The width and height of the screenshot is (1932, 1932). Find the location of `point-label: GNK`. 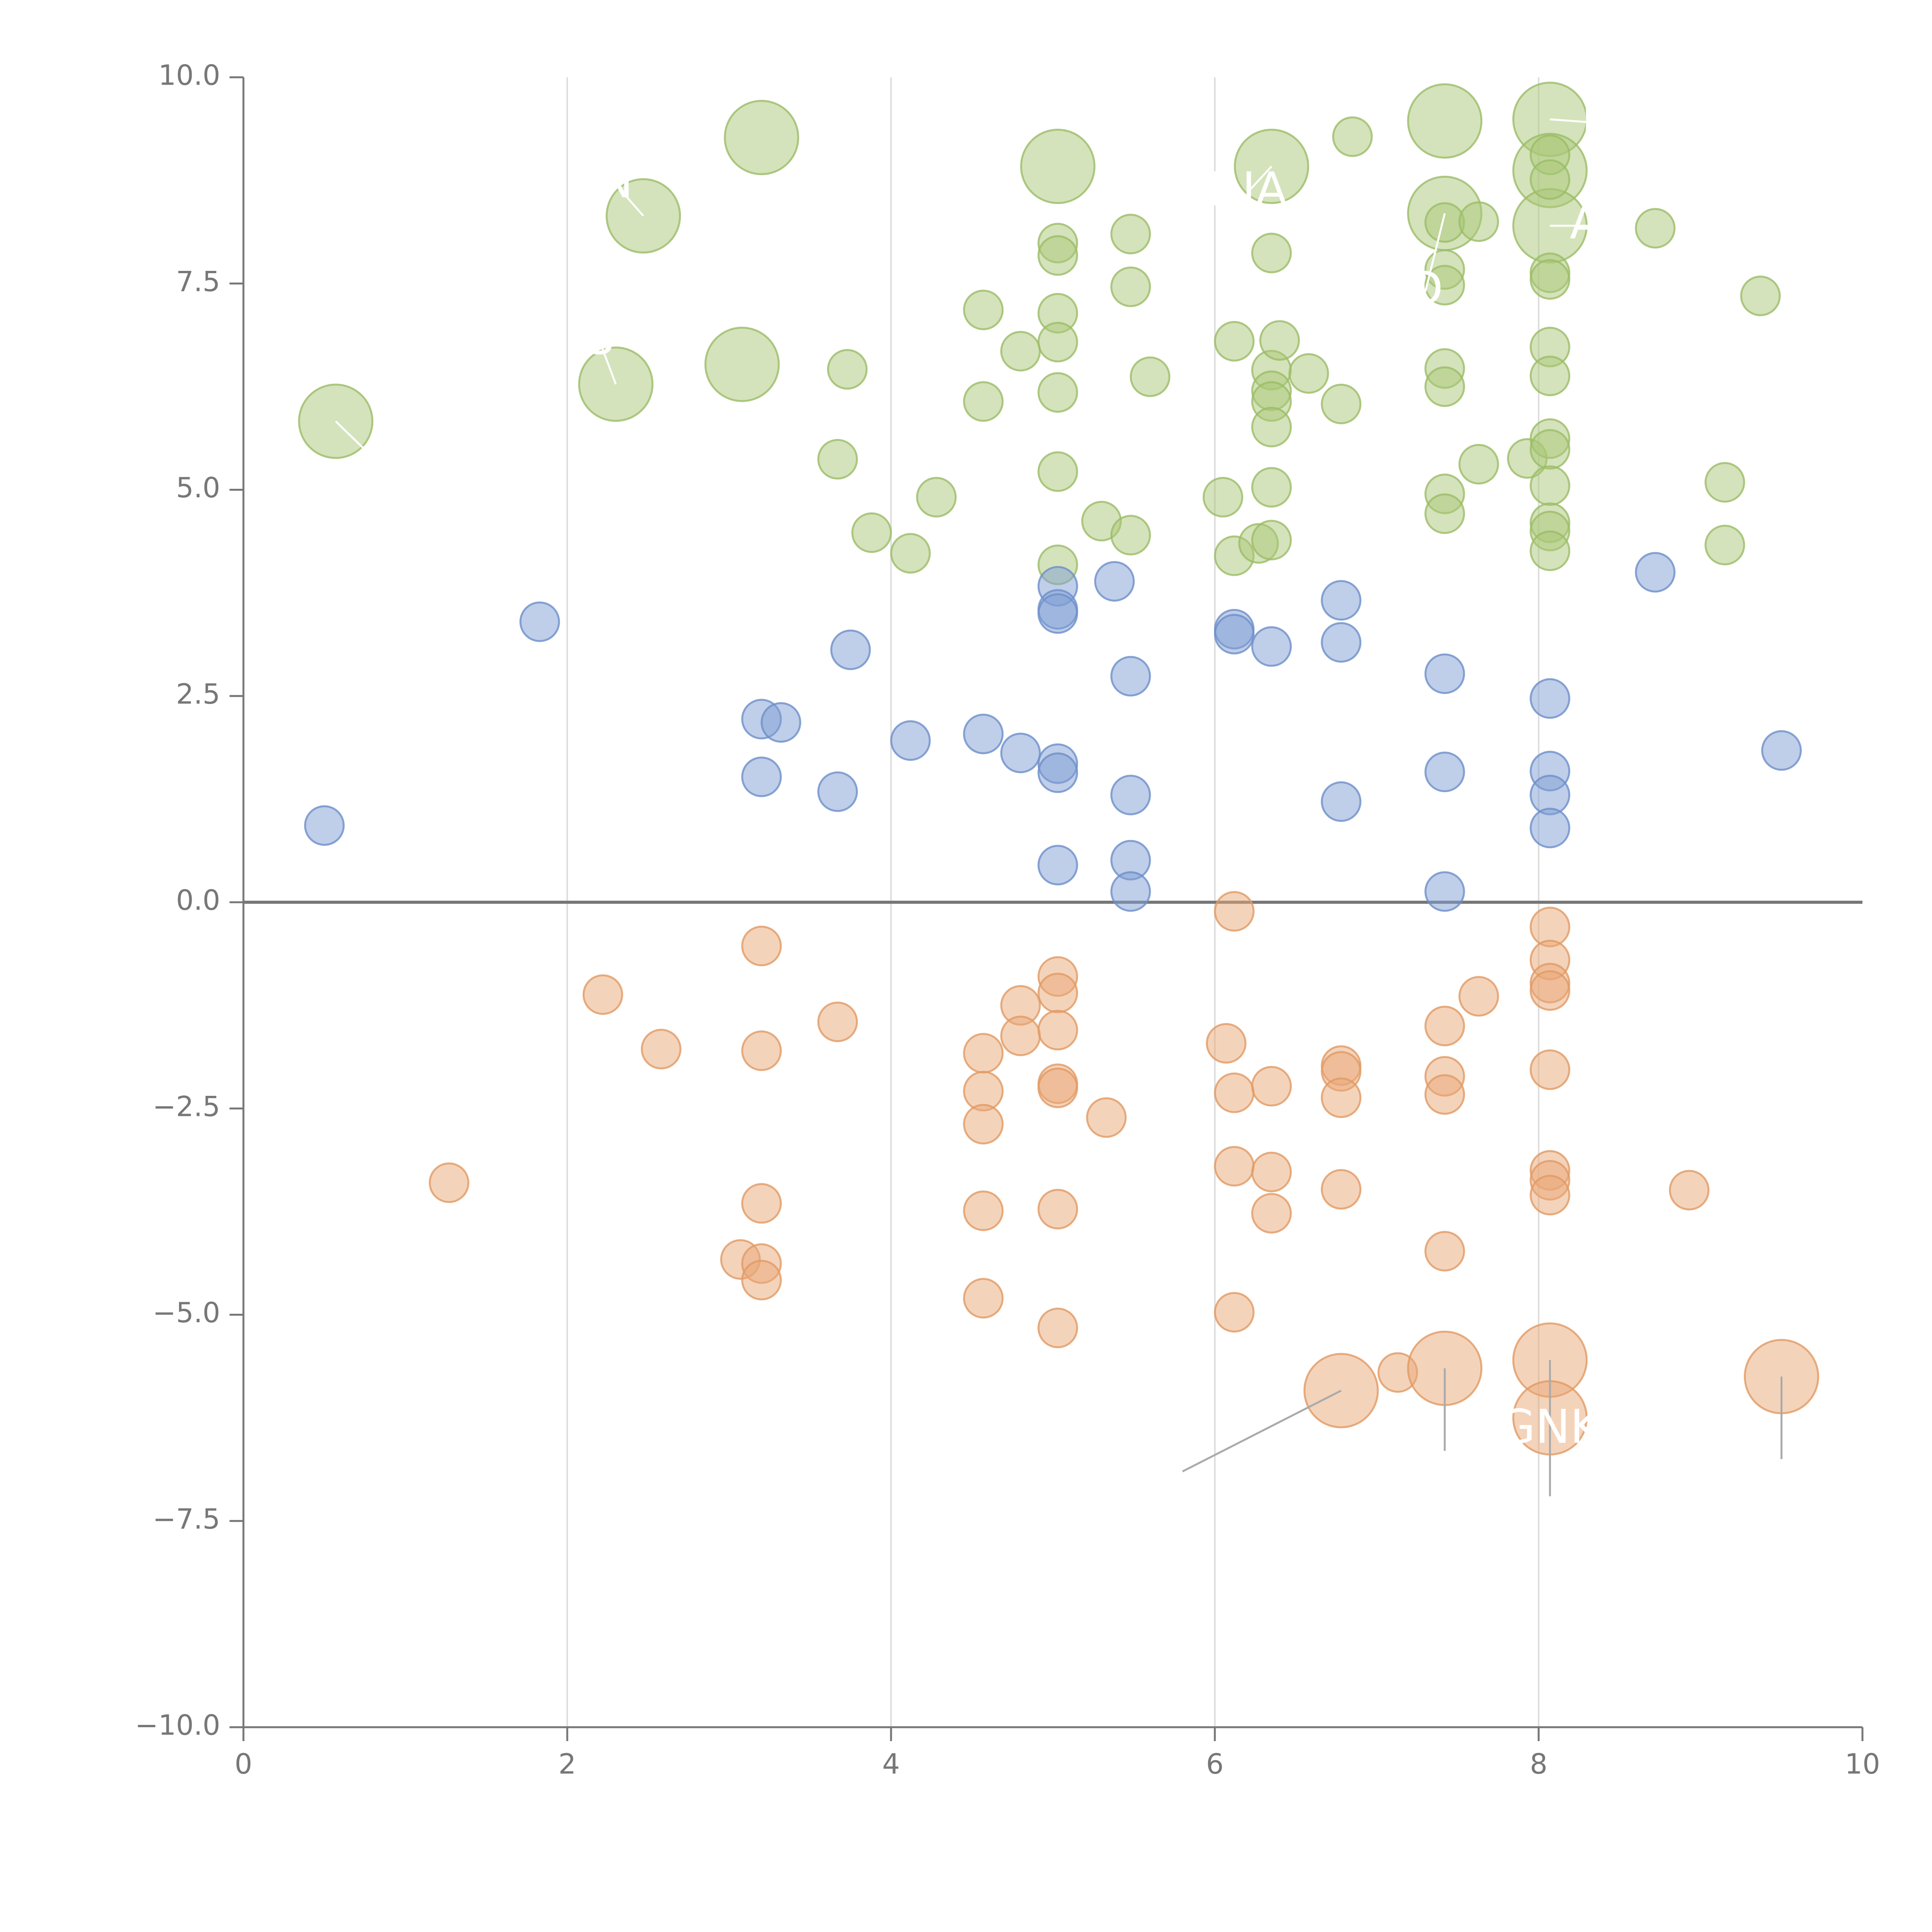

point-label: GNK is located at coordinates (1551, 1427).